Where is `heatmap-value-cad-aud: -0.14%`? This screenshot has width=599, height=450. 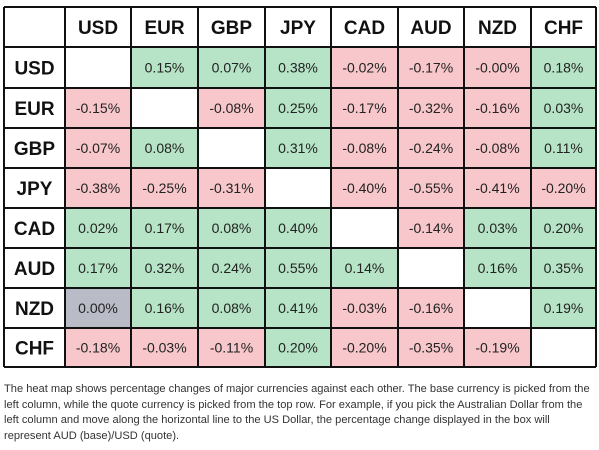
heatmap-value-cad-aud: -0.14% is located at coordinates (431, 228).